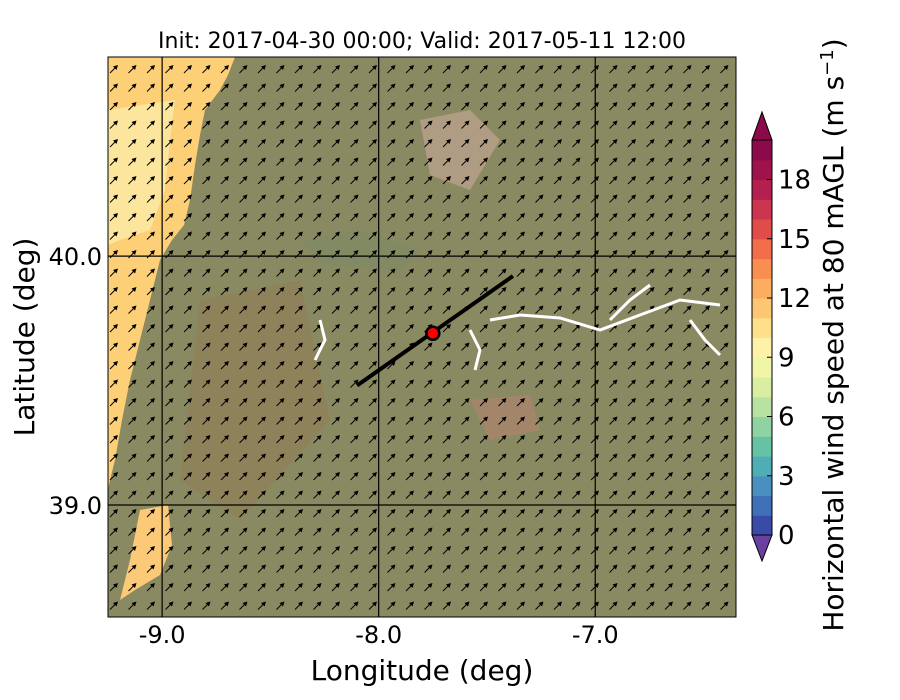  Describe the element at coordinates (786, 418) in the screenshot. I see `colorbar-tick-label: 6` at that location.